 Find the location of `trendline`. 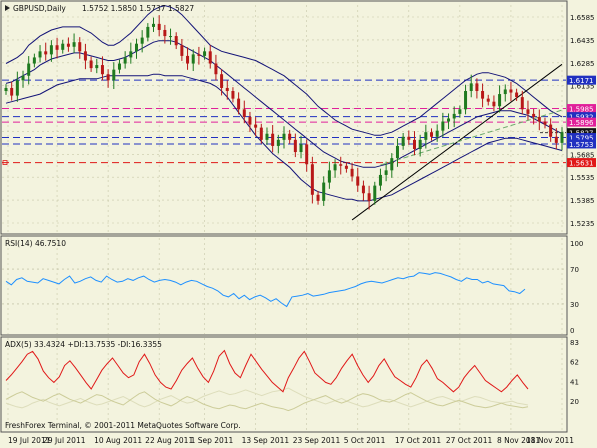

trendline is located at coordinates (457, 142).